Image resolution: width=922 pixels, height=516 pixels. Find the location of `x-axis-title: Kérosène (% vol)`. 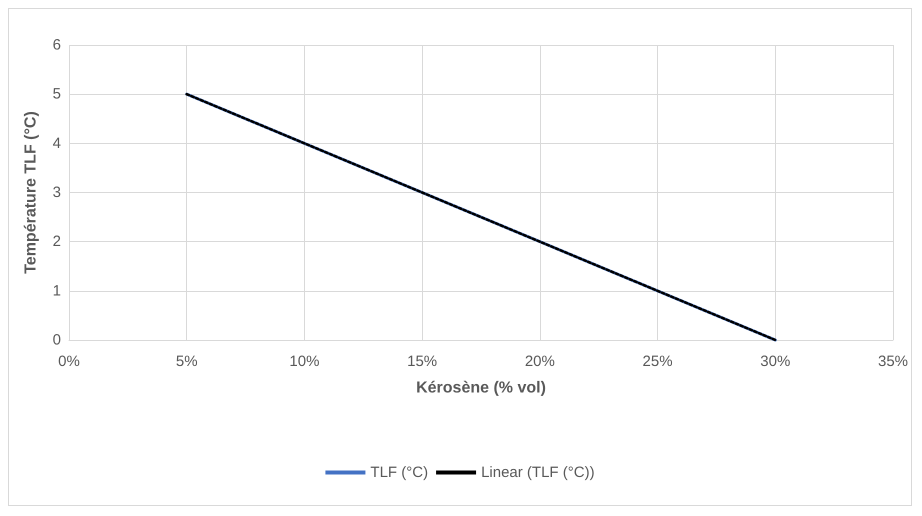

x-axis-title: Kérosène (% vol) is located at coordinates (481, 388).